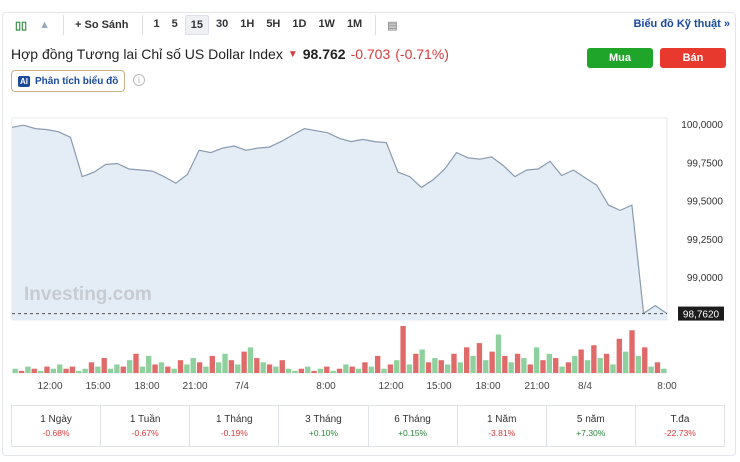 Image resolution: width=740 pixels, height=462 pixels. Describe the element at coordinates (24, 81) in the screenshot. I see `ai-icon: AI` at that location.